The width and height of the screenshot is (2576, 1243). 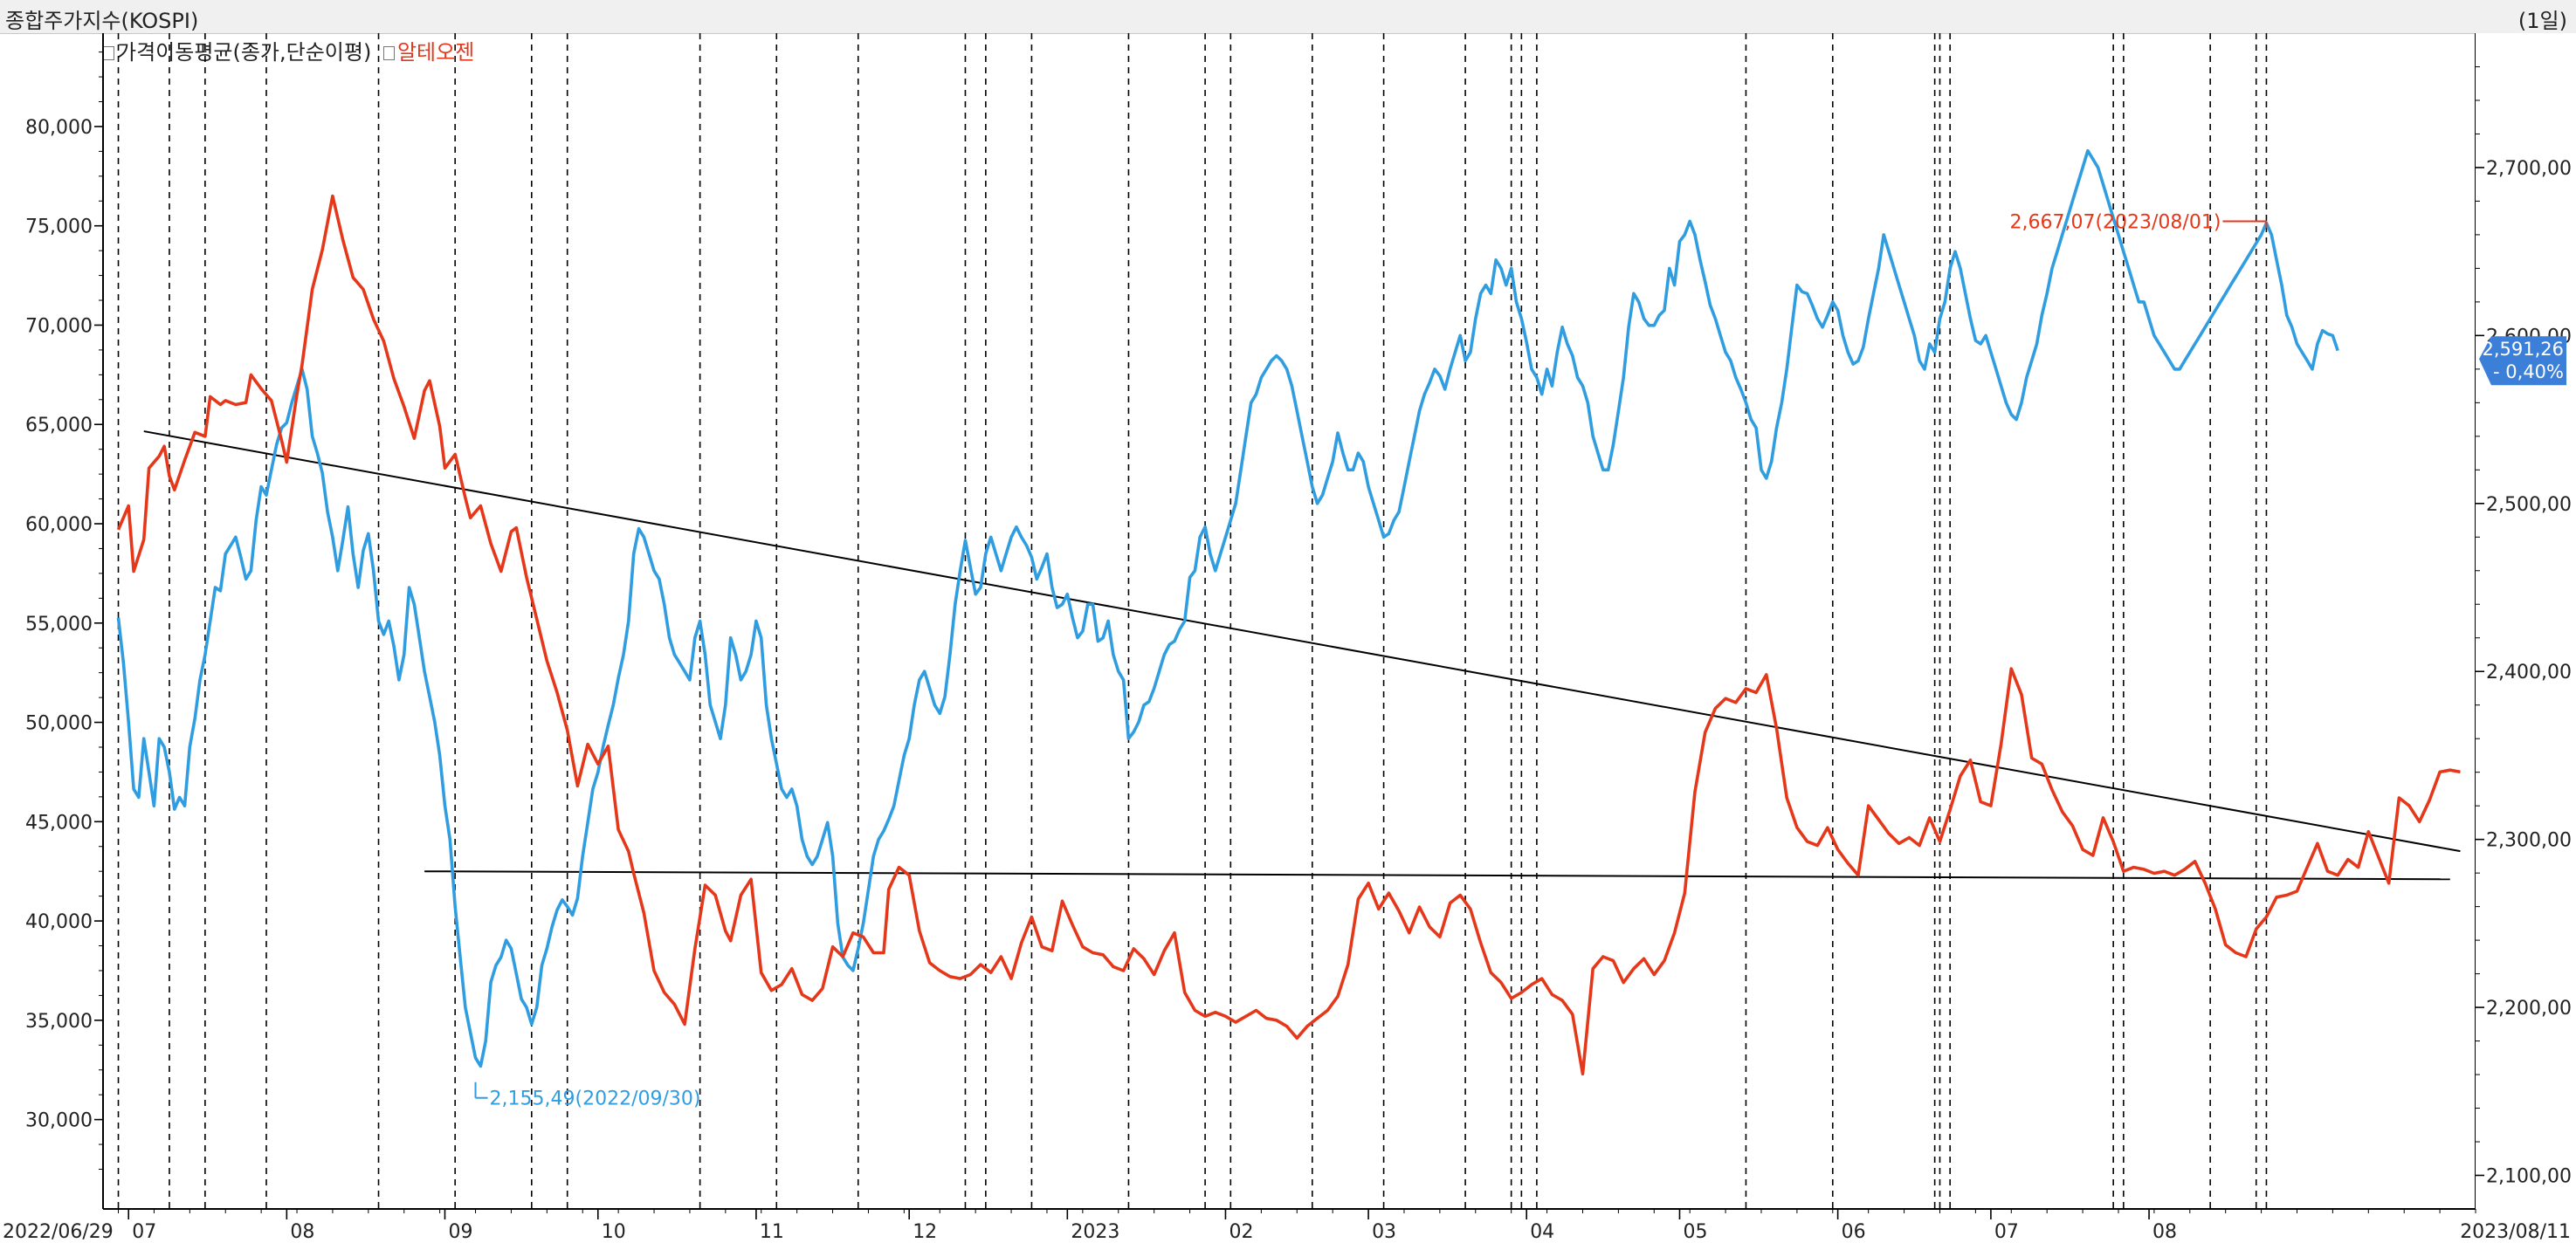 I want to click on altegen-support-trendline, so click(x=1437, y=875).